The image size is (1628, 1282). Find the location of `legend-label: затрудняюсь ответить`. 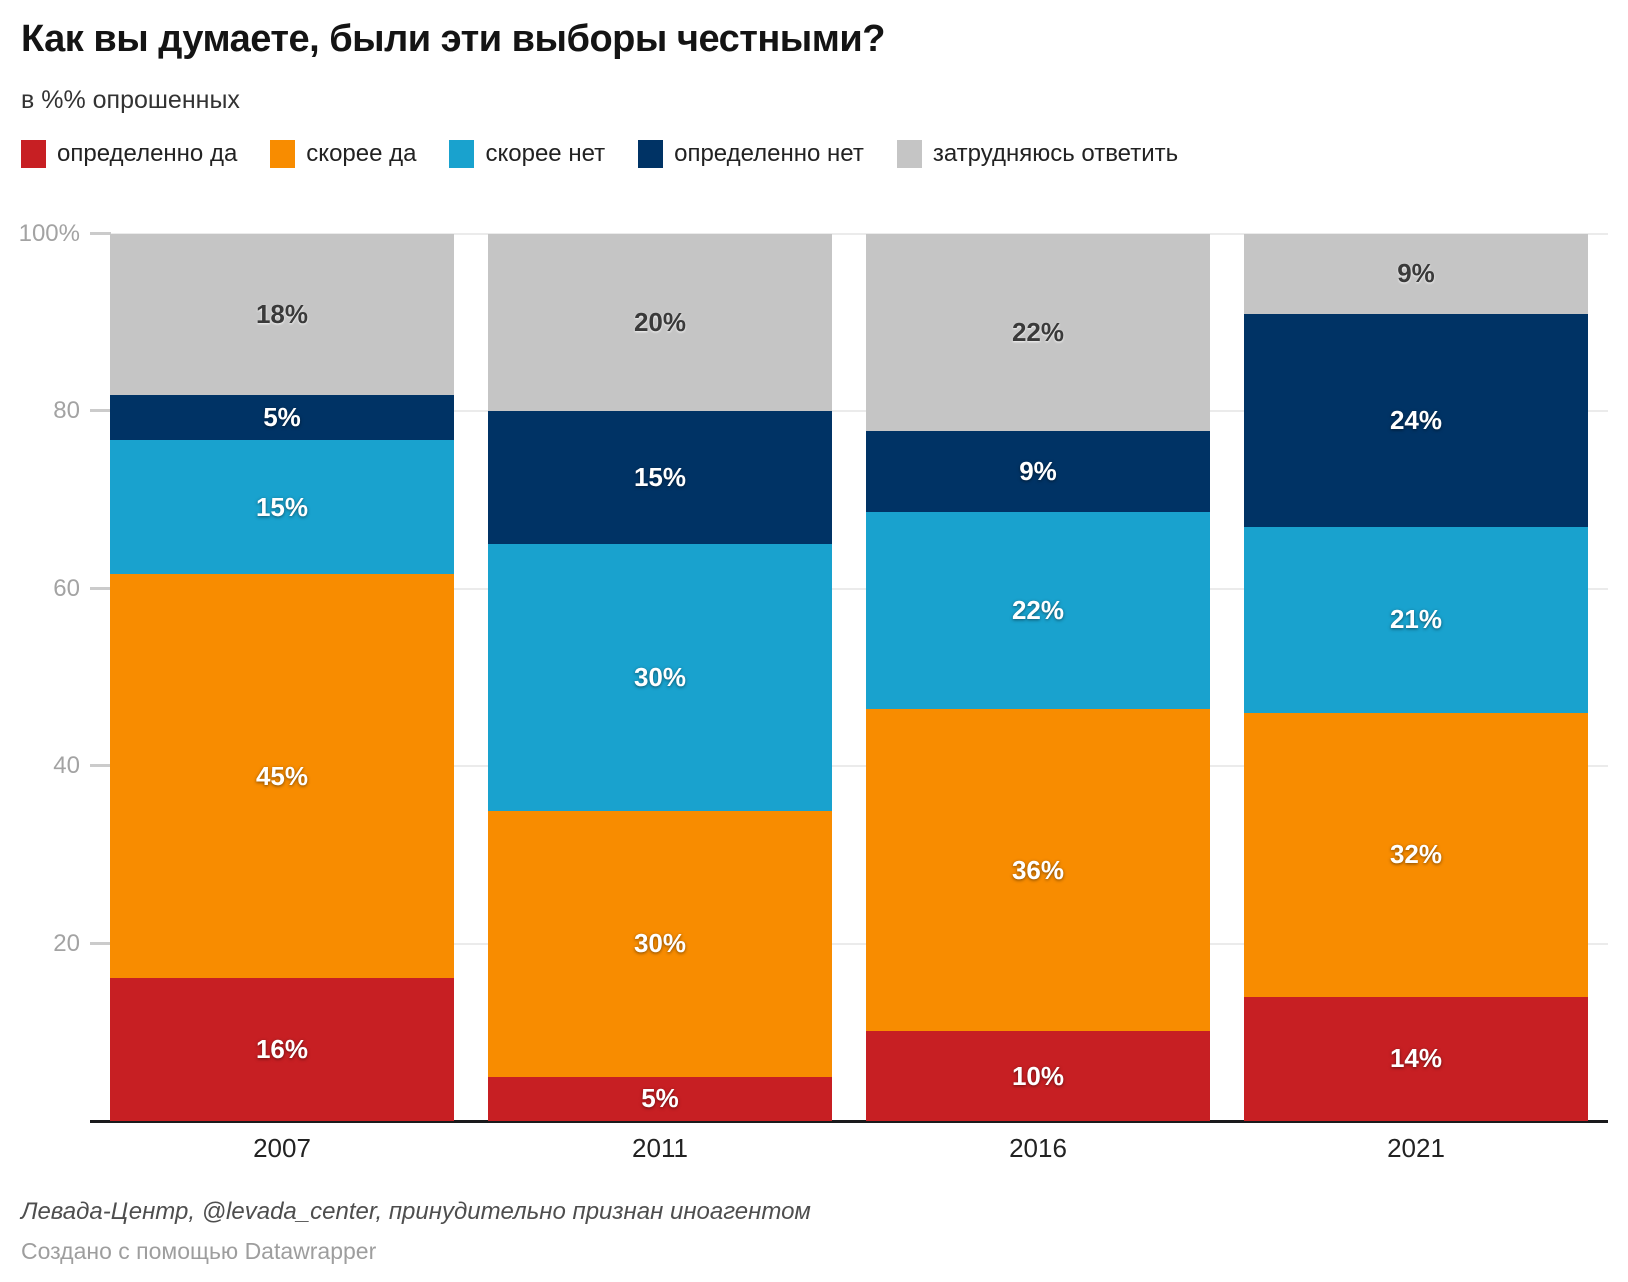

legend-label: затрудняюсь ответить is located at coordinates (1055, 153).